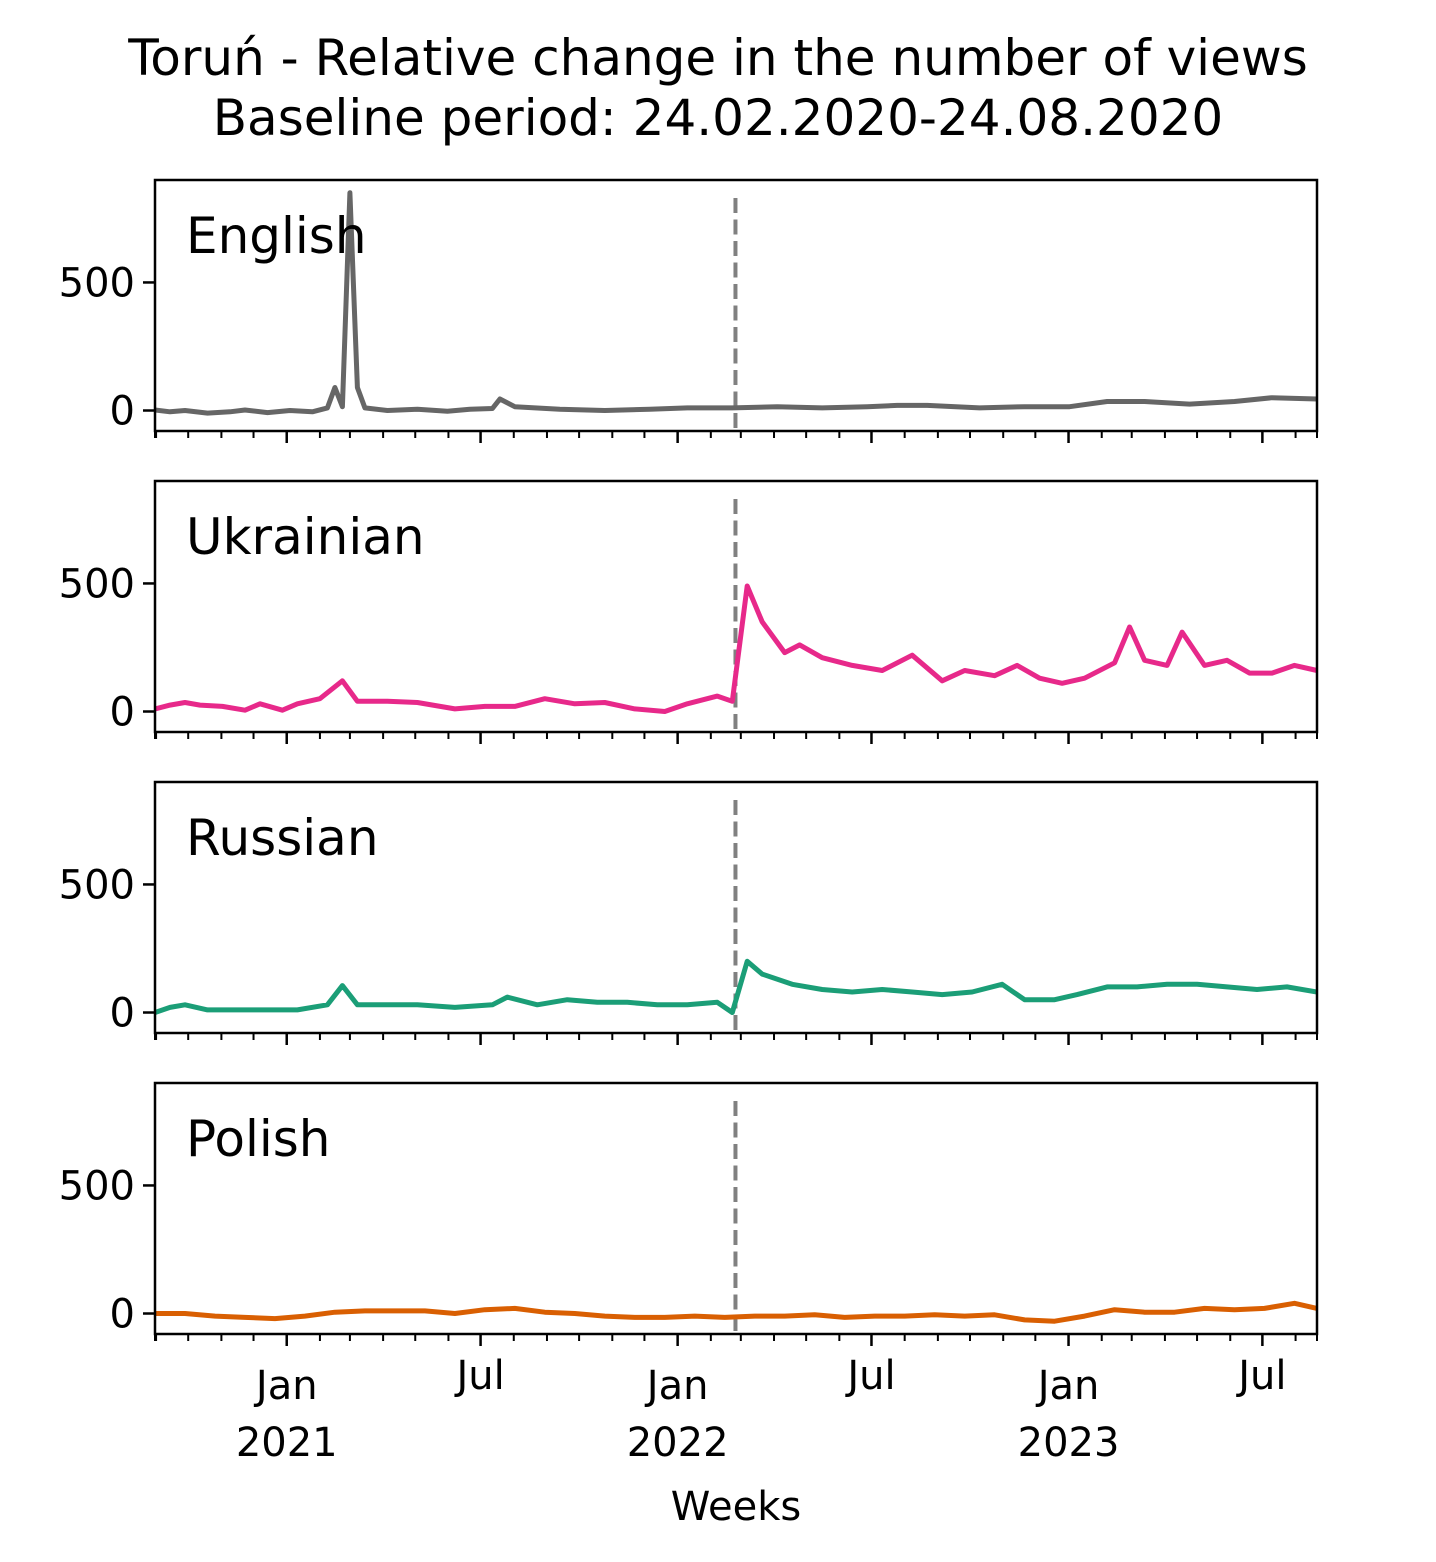  What do you see at coordinates (736, 1312) in the screenshot?
I see `panel-polish-series-line` at bounding box center [736, 1312].